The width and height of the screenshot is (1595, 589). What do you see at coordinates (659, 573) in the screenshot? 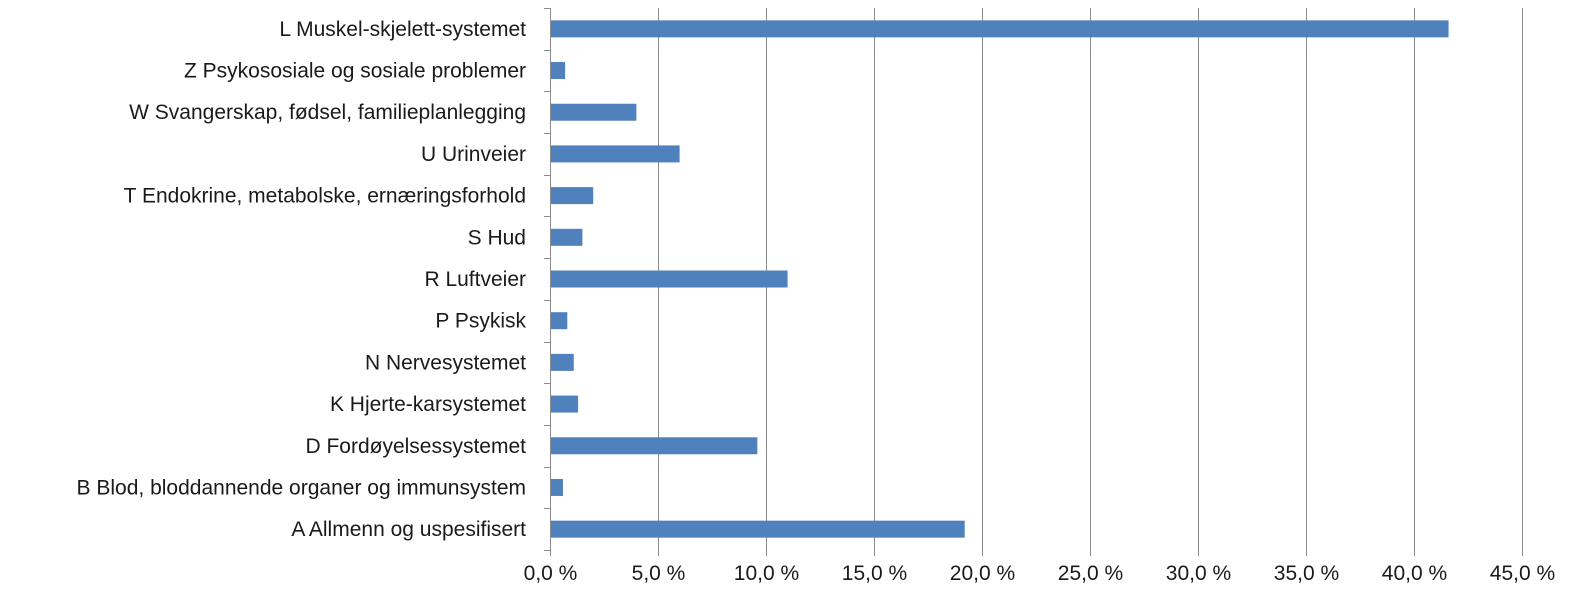
I see `x-tick-label: 5,0 %` at bounding box center [659, 573].